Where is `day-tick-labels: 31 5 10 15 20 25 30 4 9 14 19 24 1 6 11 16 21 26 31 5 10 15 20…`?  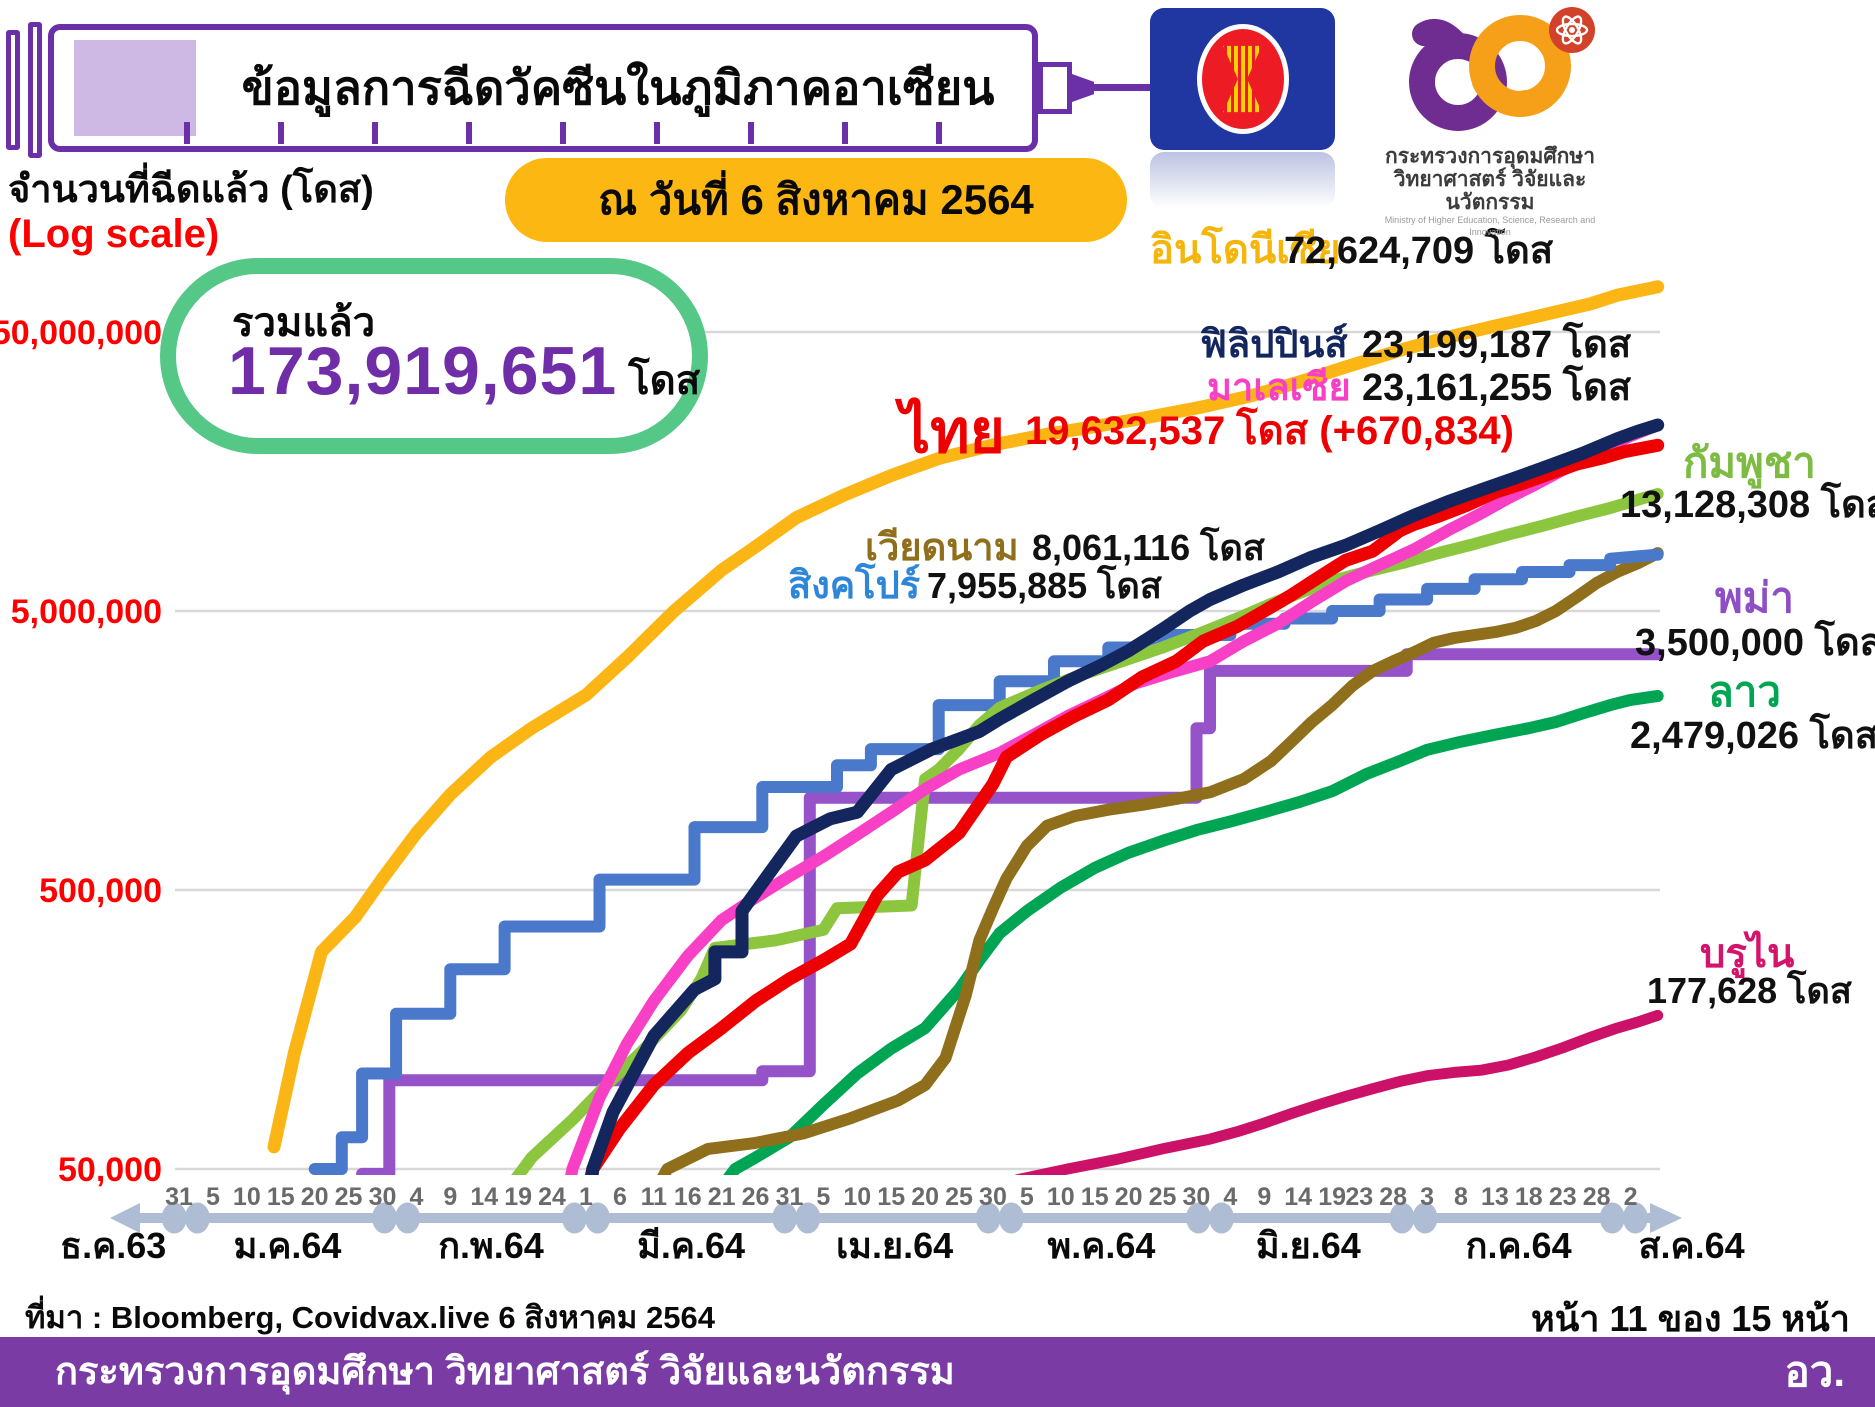 day-tick-labels: 31 5 10 15 20 25 30 4 9 14 19 24 1 6 11 16 21 26 31 5 10 15 20… is located at coordinates (901, 1197).